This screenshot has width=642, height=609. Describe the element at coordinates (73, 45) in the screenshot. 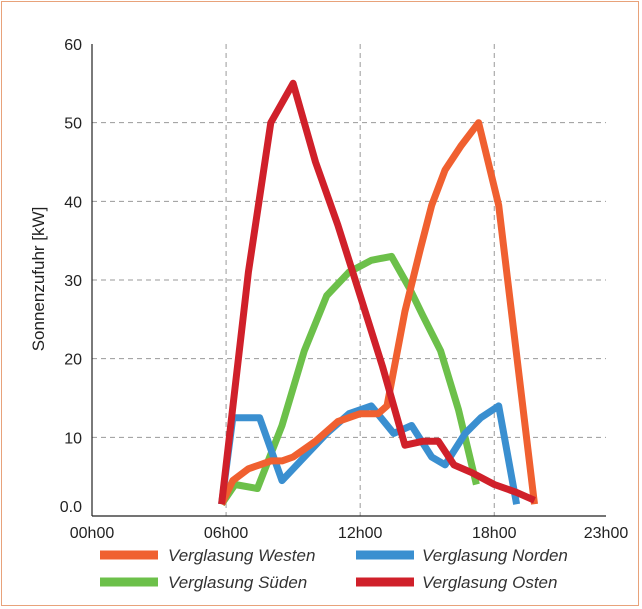

I see `y-tick-label-6: 60` at that location.